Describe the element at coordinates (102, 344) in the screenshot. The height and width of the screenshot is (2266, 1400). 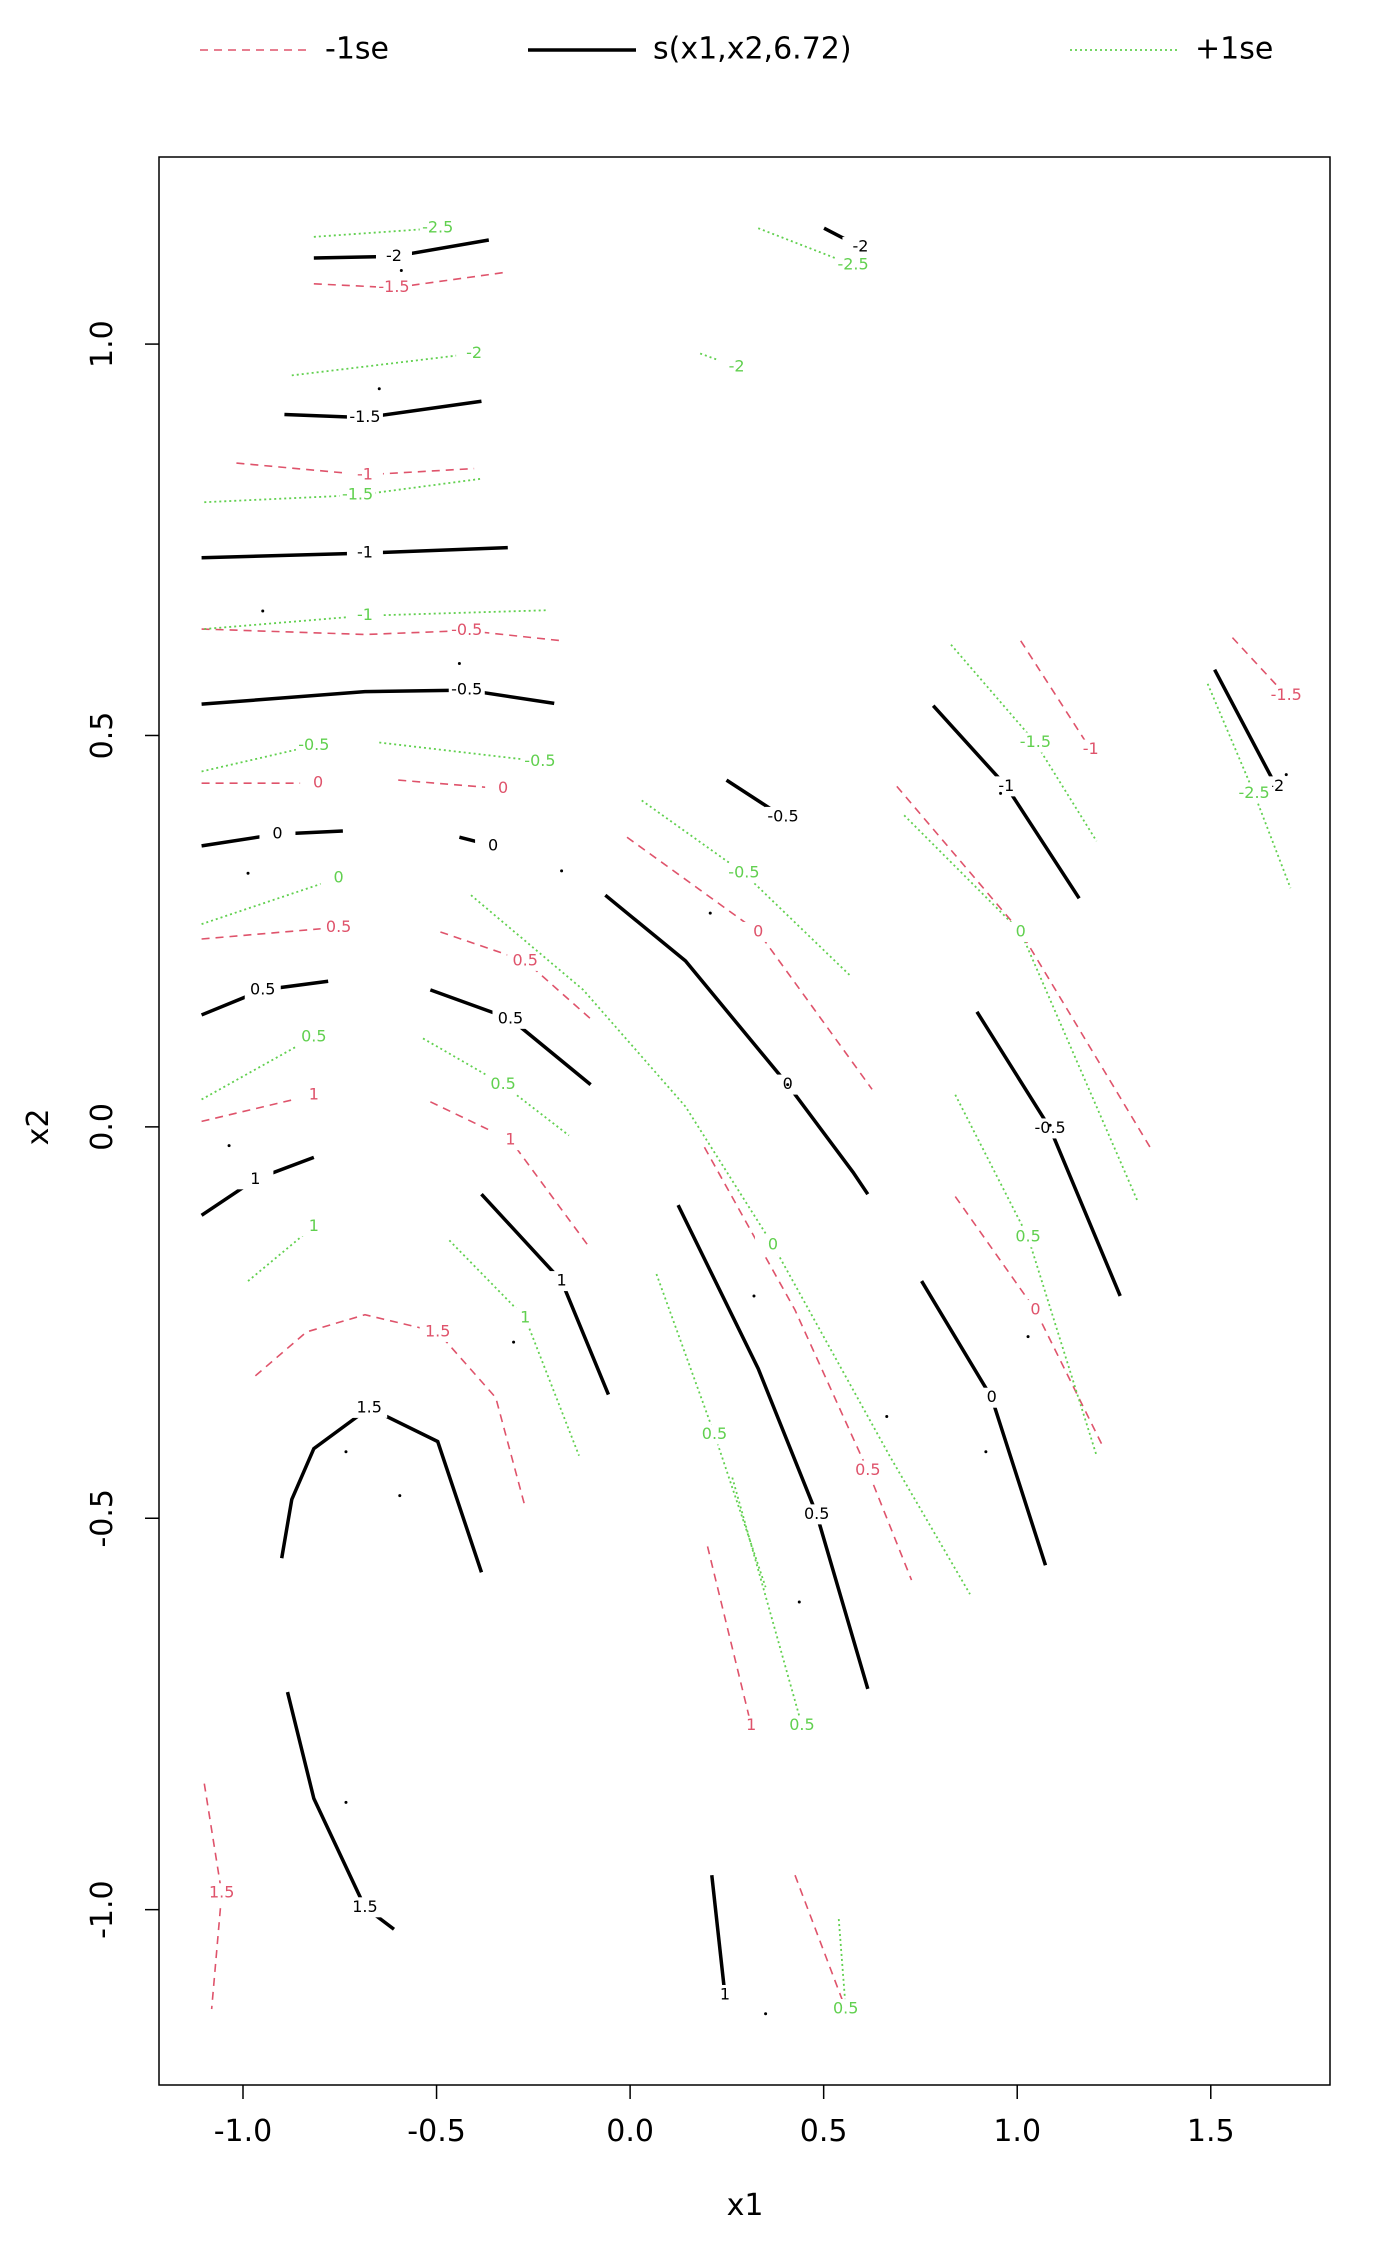
I see `y-tick-label: 1.0` at that location.